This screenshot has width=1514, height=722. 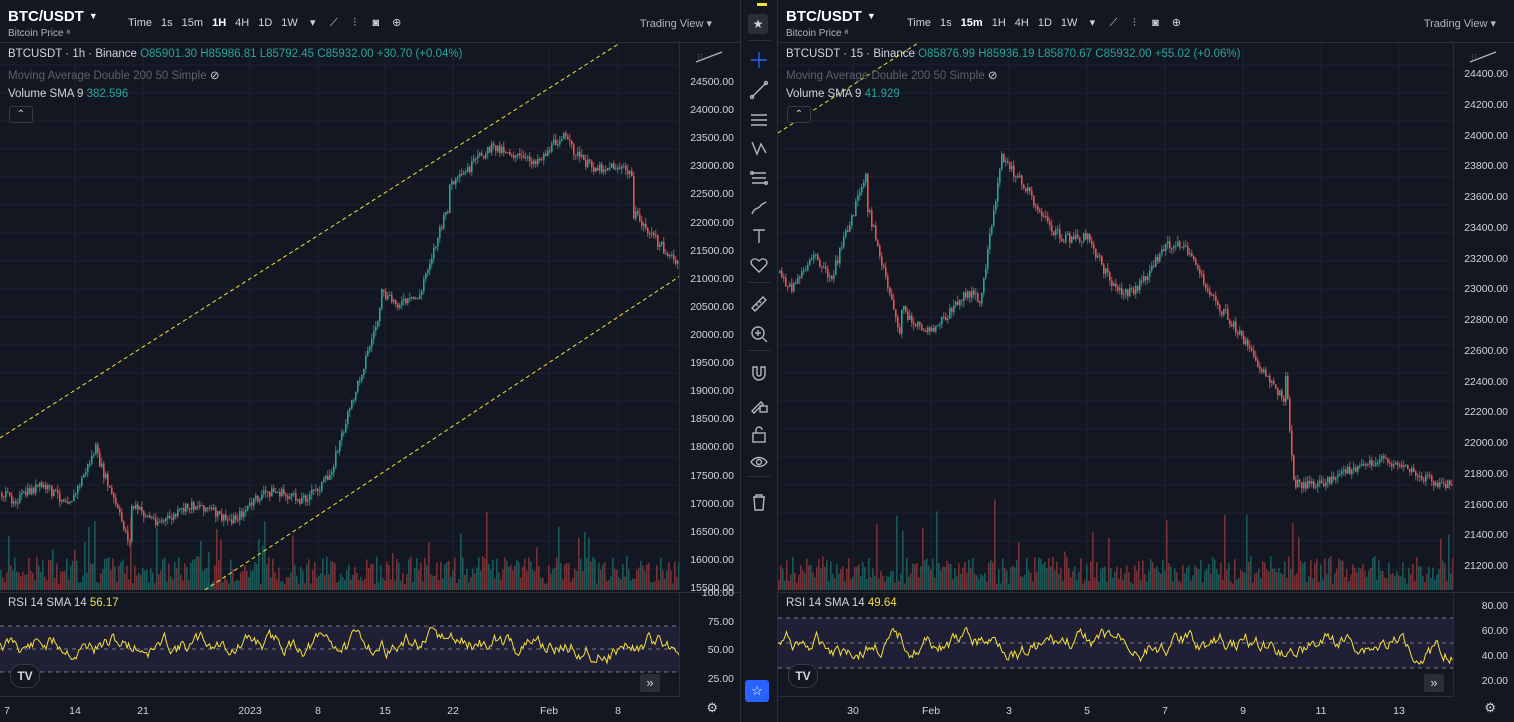 What do you see at coordinates (759, 90) in the screenshot?
I see `trend-line-icon` at bounding box center [759, 90].